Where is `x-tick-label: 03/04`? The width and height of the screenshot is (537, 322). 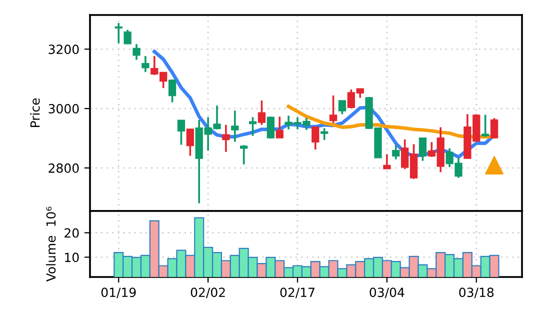
x-tick-label: 03/04 is located at coordinates (387, 293).